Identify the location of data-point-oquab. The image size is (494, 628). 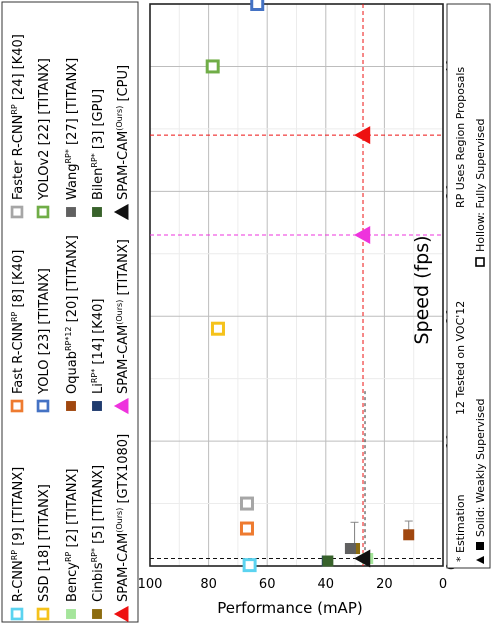
(409, 535).